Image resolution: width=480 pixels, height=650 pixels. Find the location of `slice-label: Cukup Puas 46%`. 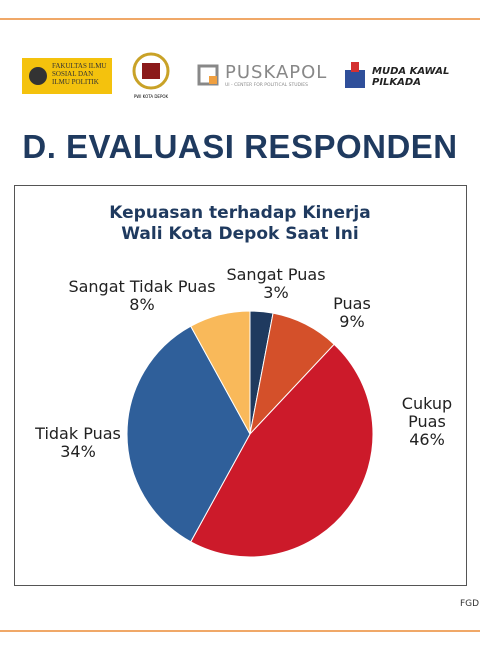

slice-label: Cukup Puas 46% is located at coordinates (427, 422).